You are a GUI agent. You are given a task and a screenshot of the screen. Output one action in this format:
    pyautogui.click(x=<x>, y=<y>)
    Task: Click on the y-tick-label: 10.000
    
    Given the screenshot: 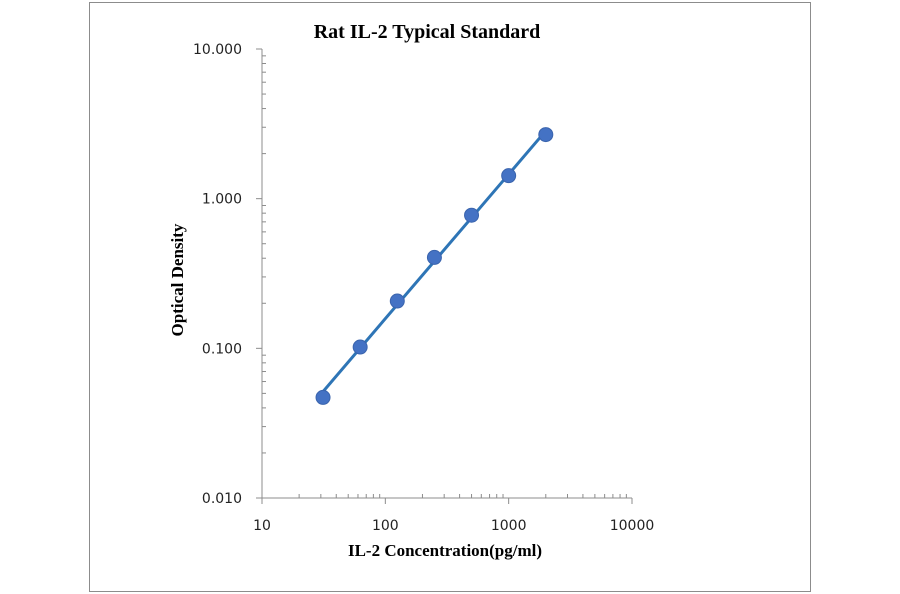 What is the action you would take?
    pyautogui.click(x=217, y=50)
    